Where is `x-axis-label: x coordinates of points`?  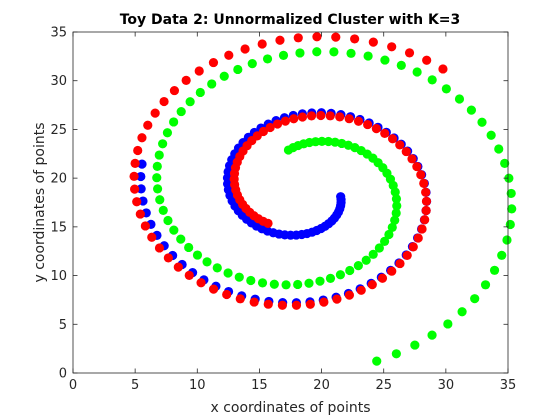 x-axis-label: x coordinates of points is located at coordinates (290, 408).